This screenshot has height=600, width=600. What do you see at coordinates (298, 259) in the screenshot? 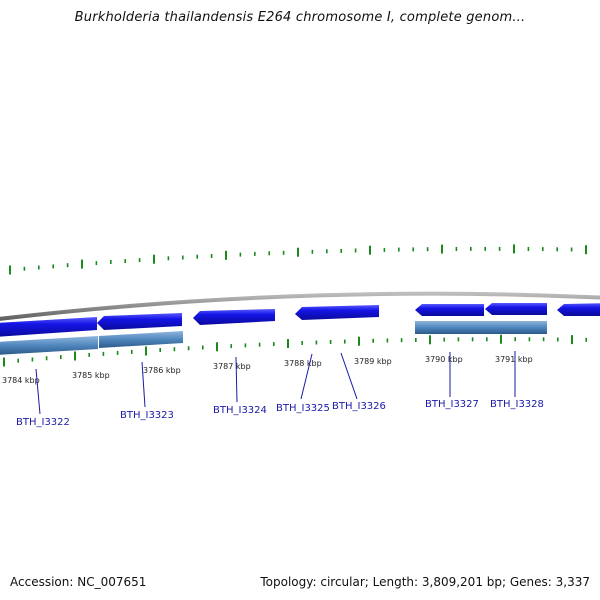
I see `outer-tick-row` at bounding box center [298, 259].